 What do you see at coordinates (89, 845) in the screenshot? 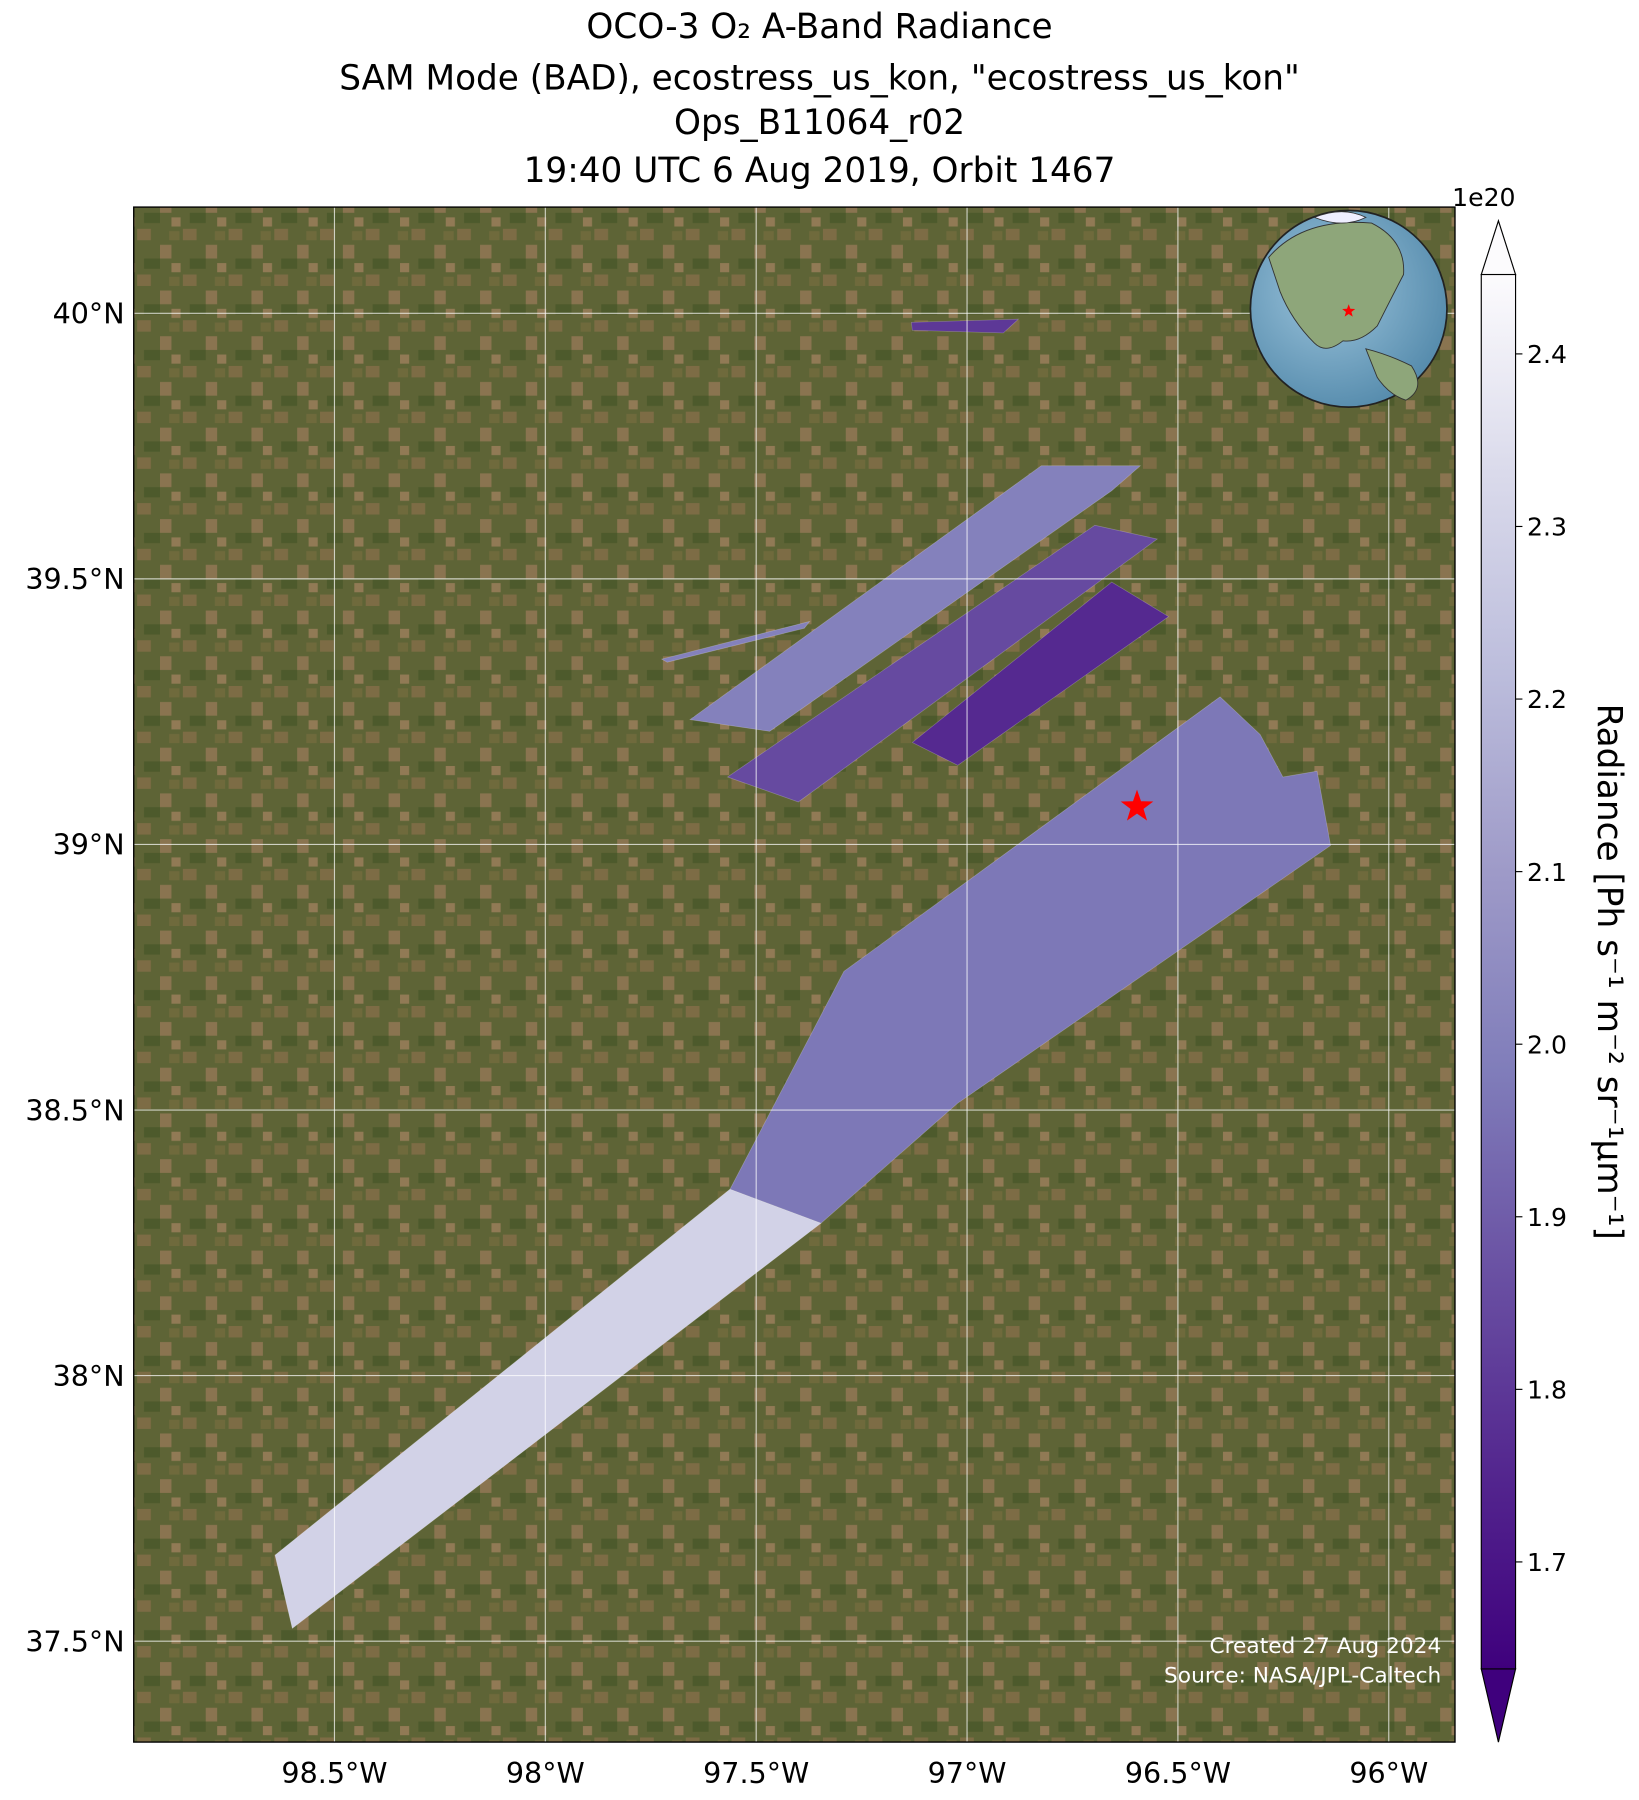
I see `y-tick-label: 39°N` at bounding box center [89, 845].